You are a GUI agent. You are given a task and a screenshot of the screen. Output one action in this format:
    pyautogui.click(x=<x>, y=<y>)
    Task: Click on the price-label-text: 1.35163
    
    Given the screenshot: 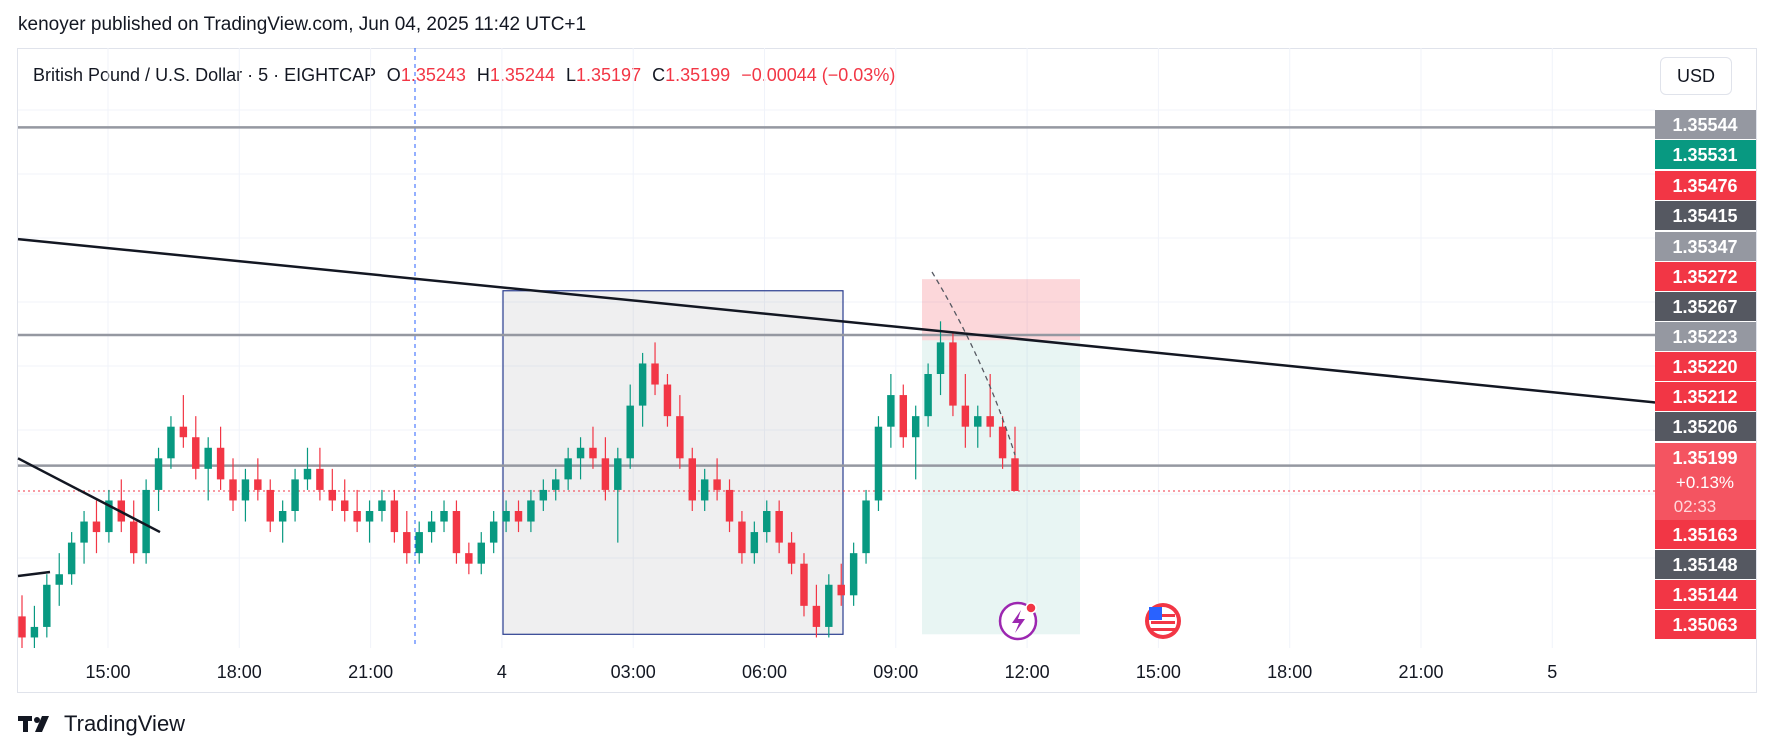 What is the action you would take?
    pyautogui.click(x=1704, y=535)
    